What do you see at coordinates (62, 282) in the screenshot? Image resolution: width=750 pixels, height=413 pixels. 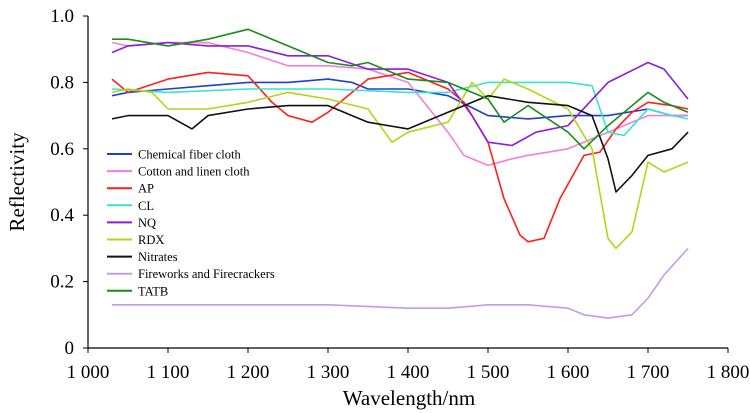 I see `y-tick-label: 0.2` at bounding box center [62, 282].